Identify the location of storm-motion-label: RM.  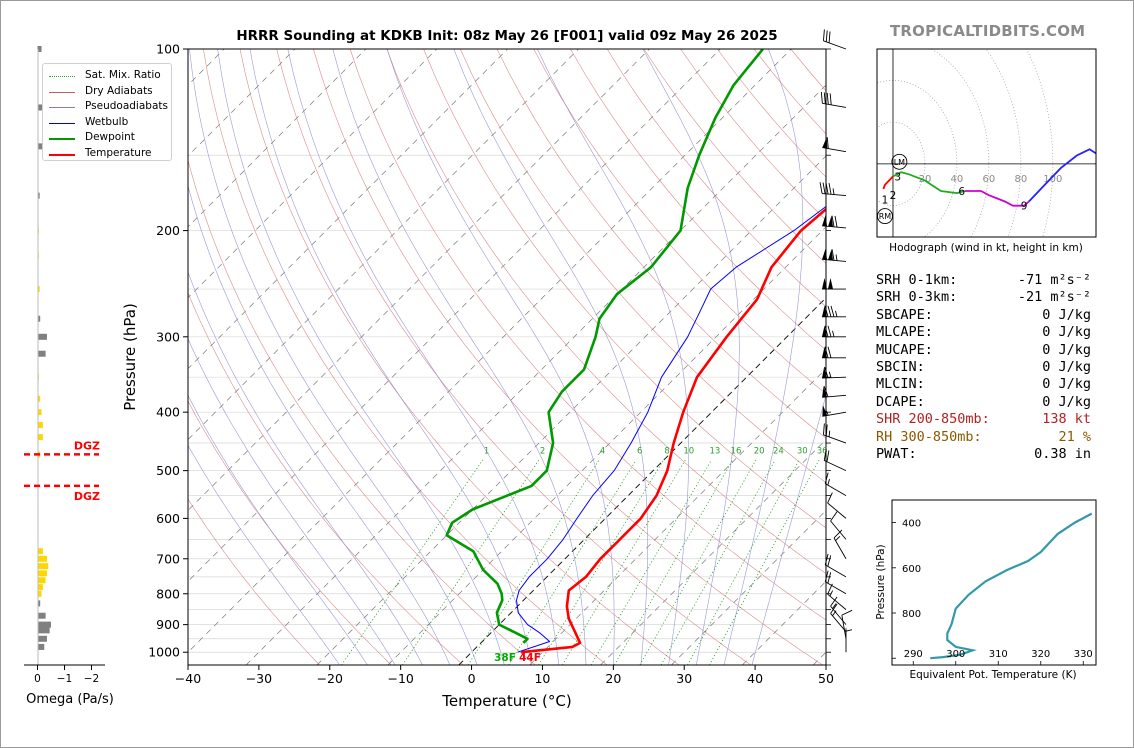
(885, 216).